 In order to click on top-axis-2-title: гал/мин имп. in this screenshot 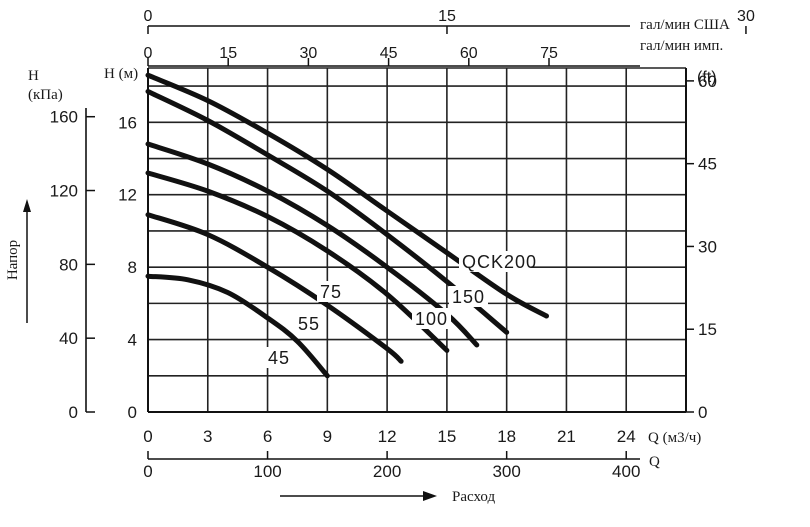, I will do `click(681, 46)`.